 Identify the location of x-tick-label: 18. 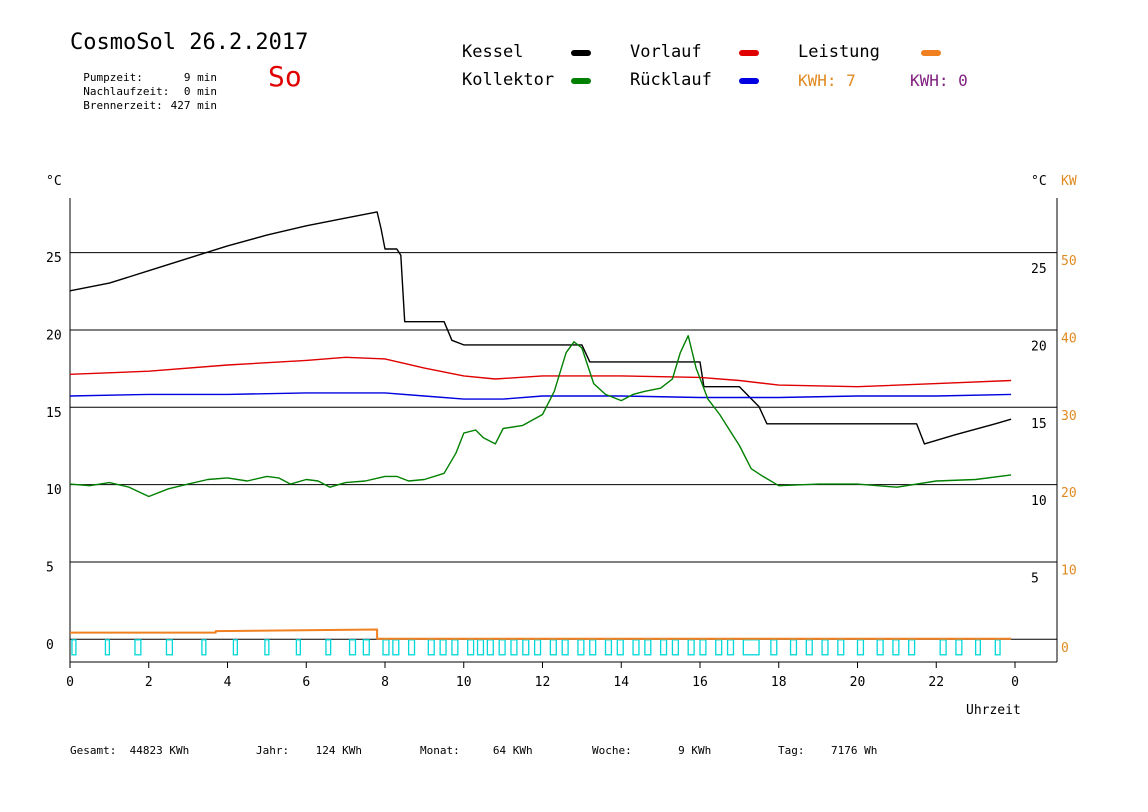
(779, 682).